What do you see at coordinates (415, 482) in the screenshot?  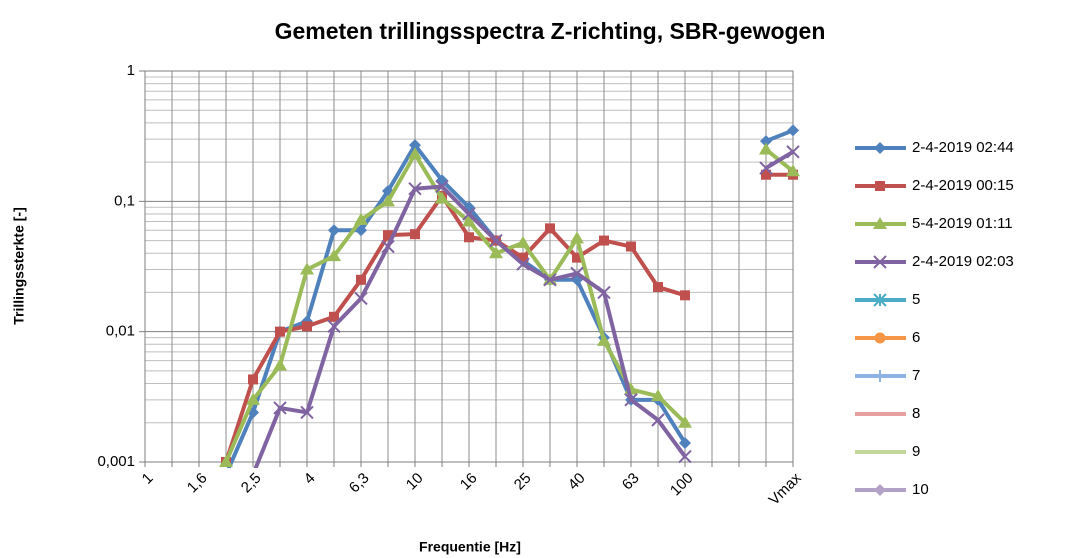 I see `x-tick-label: 10` at bounding box center [415, 482].